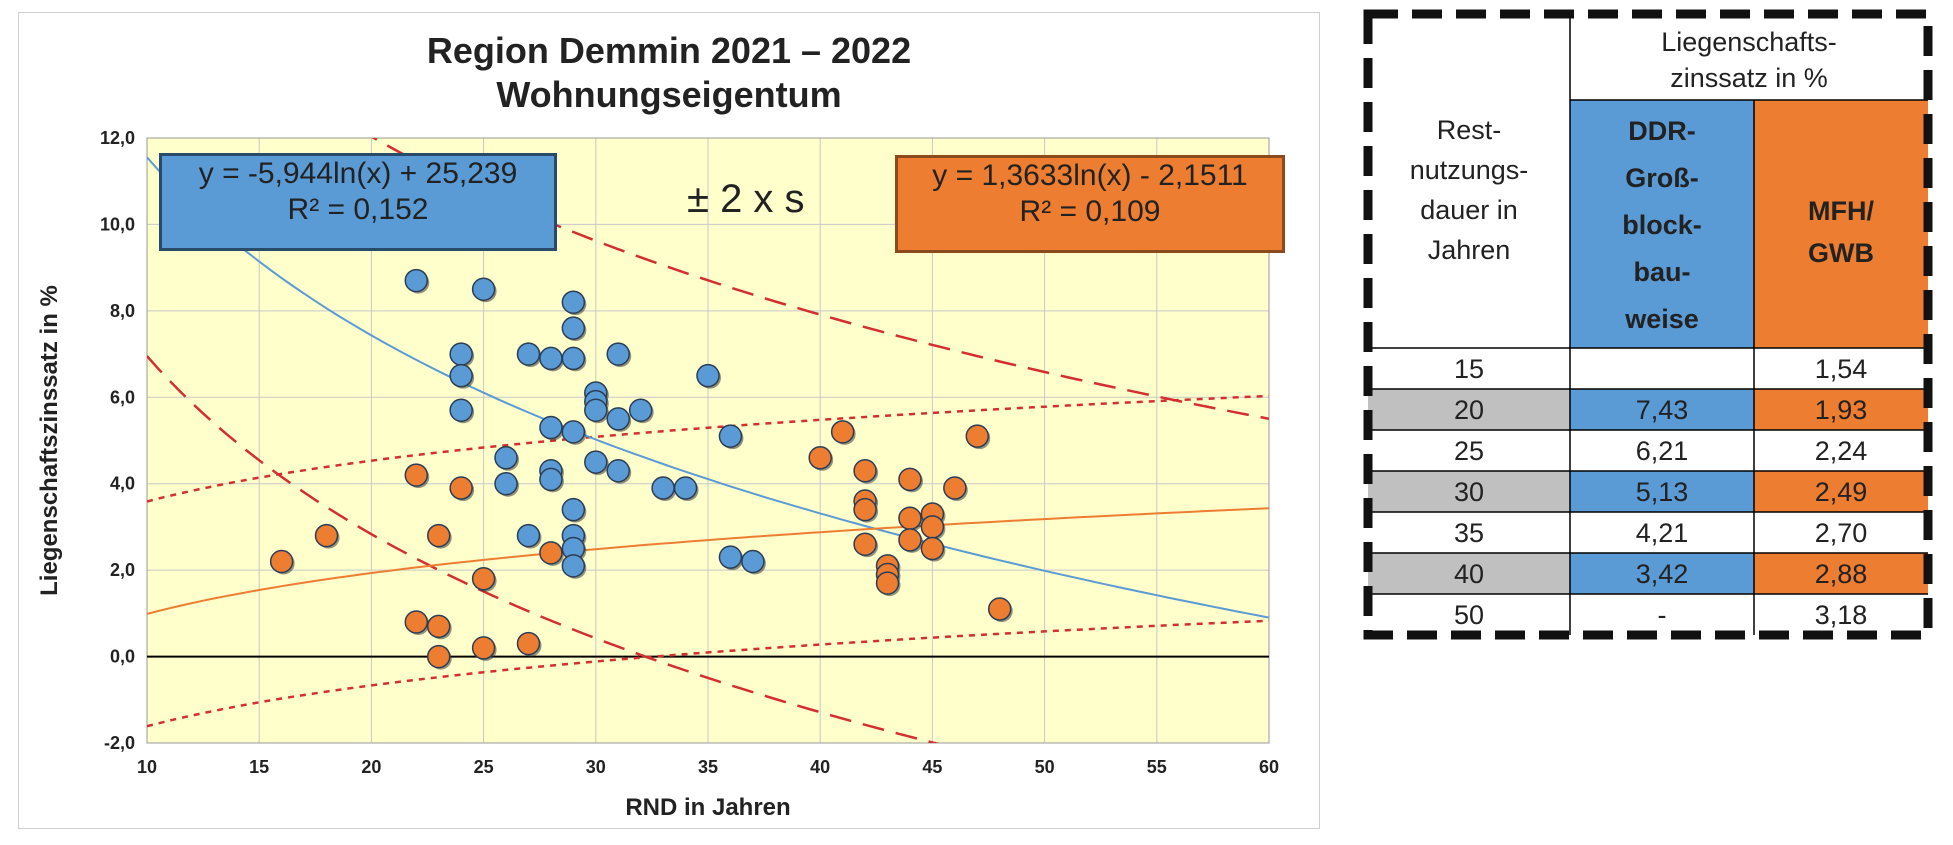  What do you see at coordinates (1841, 253) in the screenshot?
I see `mfh-column-header-line: GWB` at bounding box center [1841, 253].